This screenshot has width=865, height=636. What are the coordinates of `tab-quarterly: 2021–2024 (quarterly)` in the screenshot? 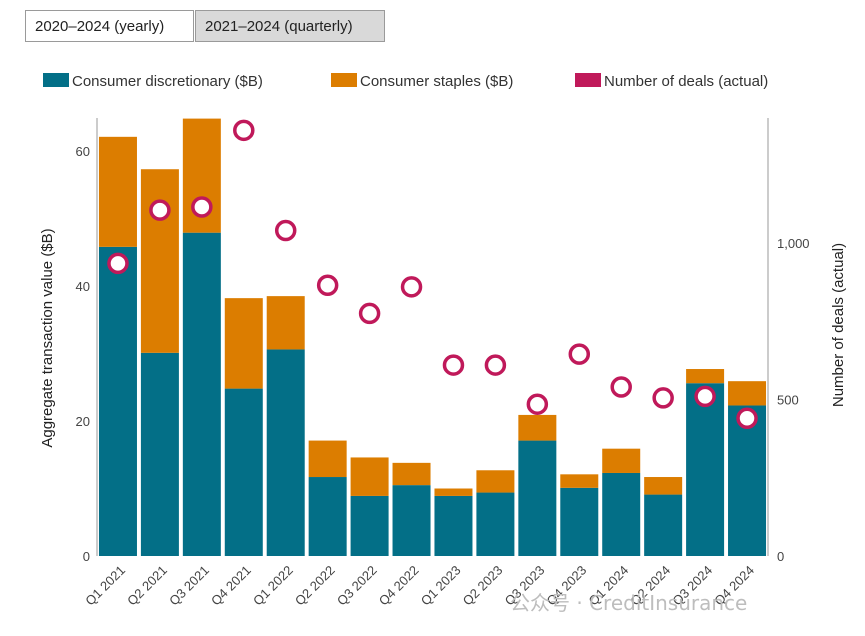 It's located at (290, 26).